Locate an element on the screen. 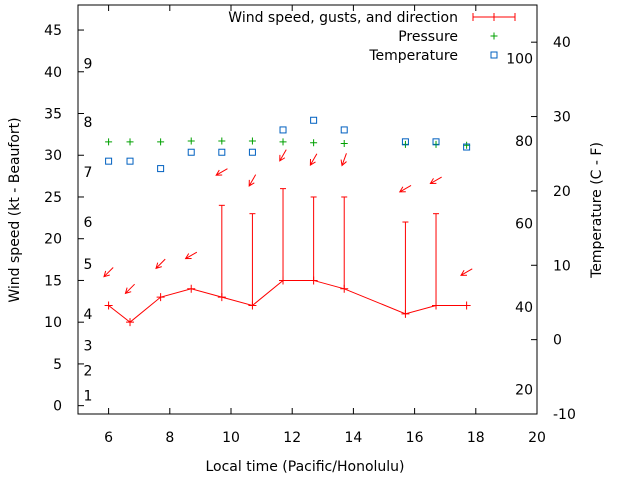 This screenshot has width=640, height=480. x-axis-label: Local time (Pacific/Honolulu) is located at coordinates (304, 467).